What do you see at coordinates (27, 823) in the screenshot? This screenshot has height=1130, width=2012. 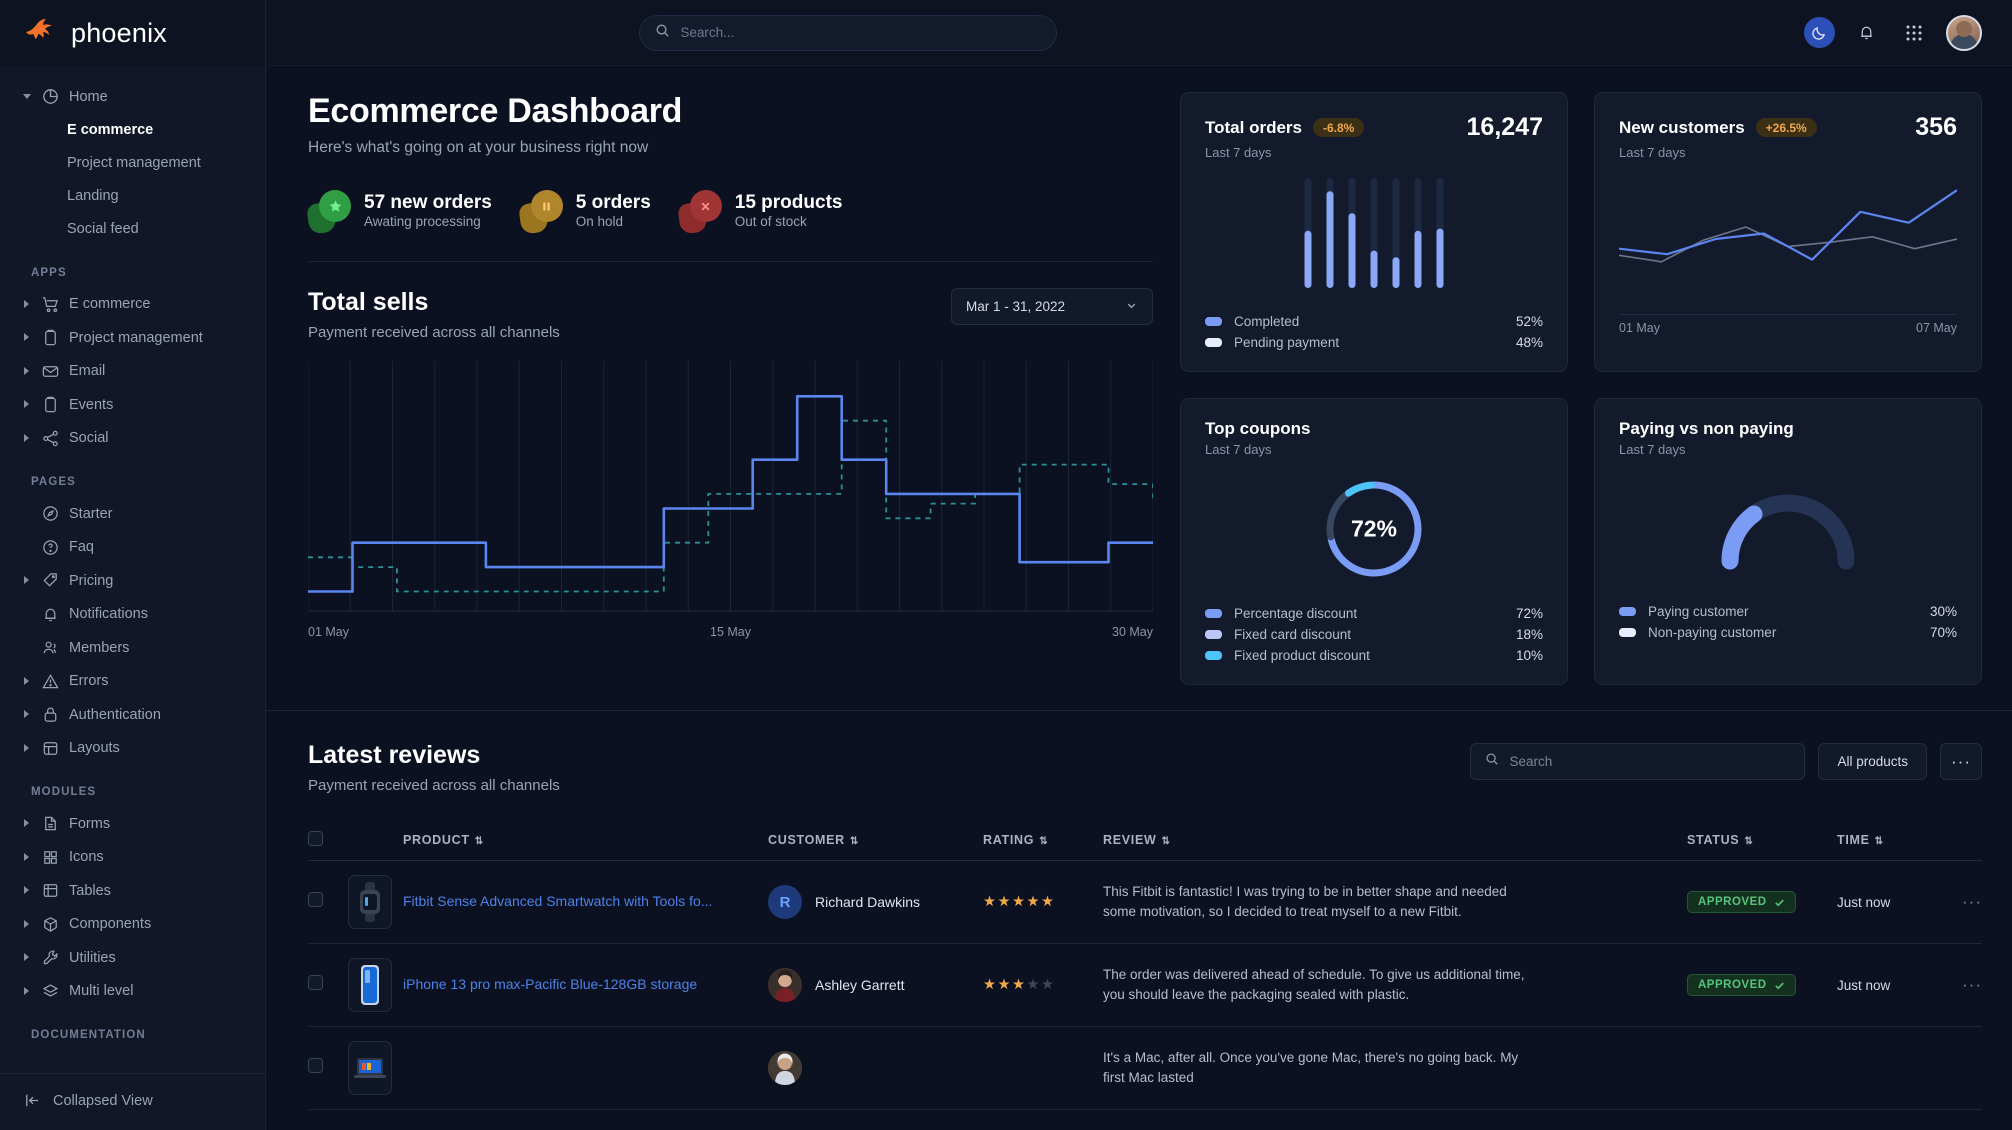 I see `chevron-right-icon` at bounding box center [27, 823].